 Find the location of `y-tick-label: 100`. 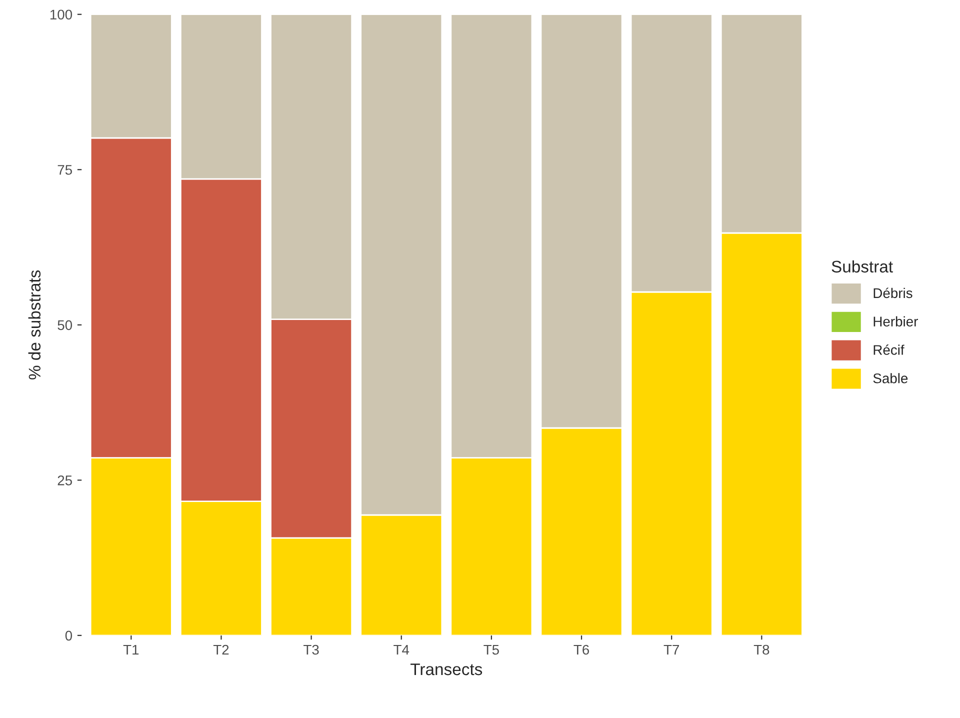

y-tick-label: 100 is located at coordinates (61, 15).